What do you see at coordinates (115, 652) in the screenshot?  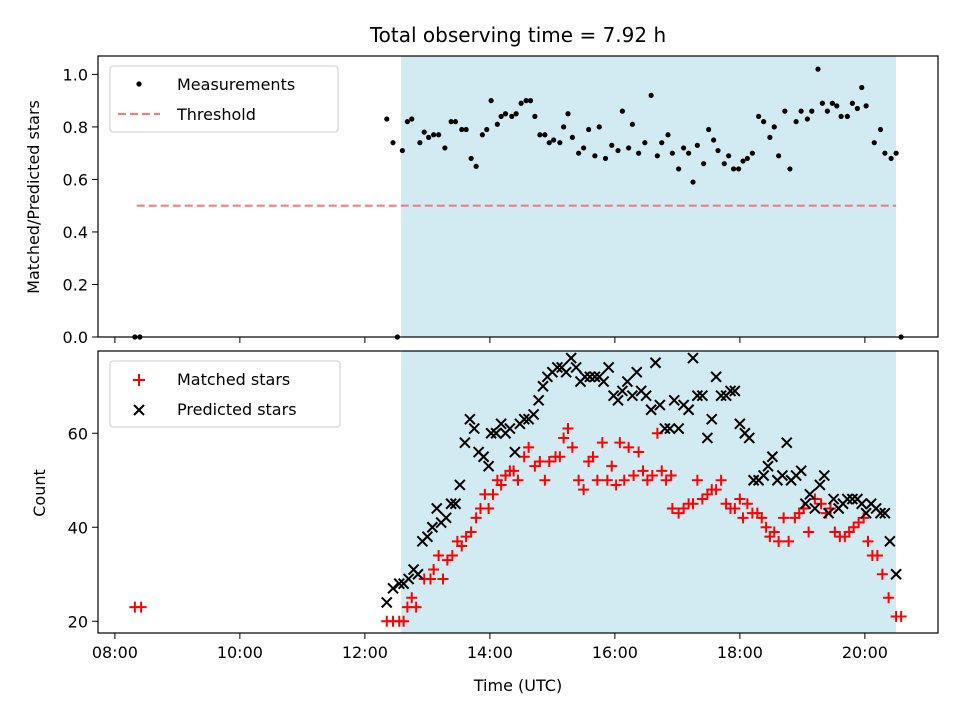 I see `count-x-tick-label: 08:00` at bounding box center [115, 652].